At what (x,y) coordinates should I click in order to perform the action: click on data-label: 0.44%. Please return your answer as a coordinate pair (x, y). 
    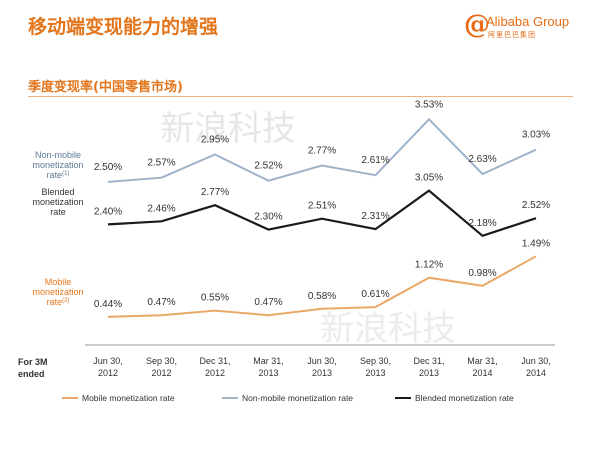
    Looking at the image, I should click on (108, 304).